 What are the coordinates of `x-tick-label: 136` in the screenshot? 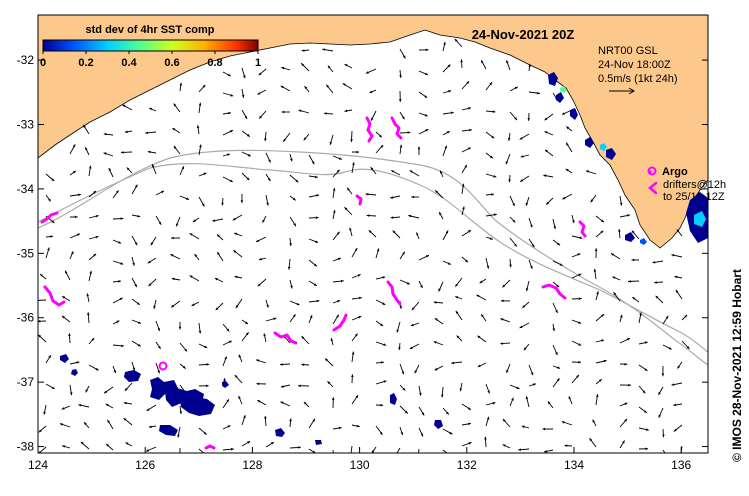 It's located at (681, 465).